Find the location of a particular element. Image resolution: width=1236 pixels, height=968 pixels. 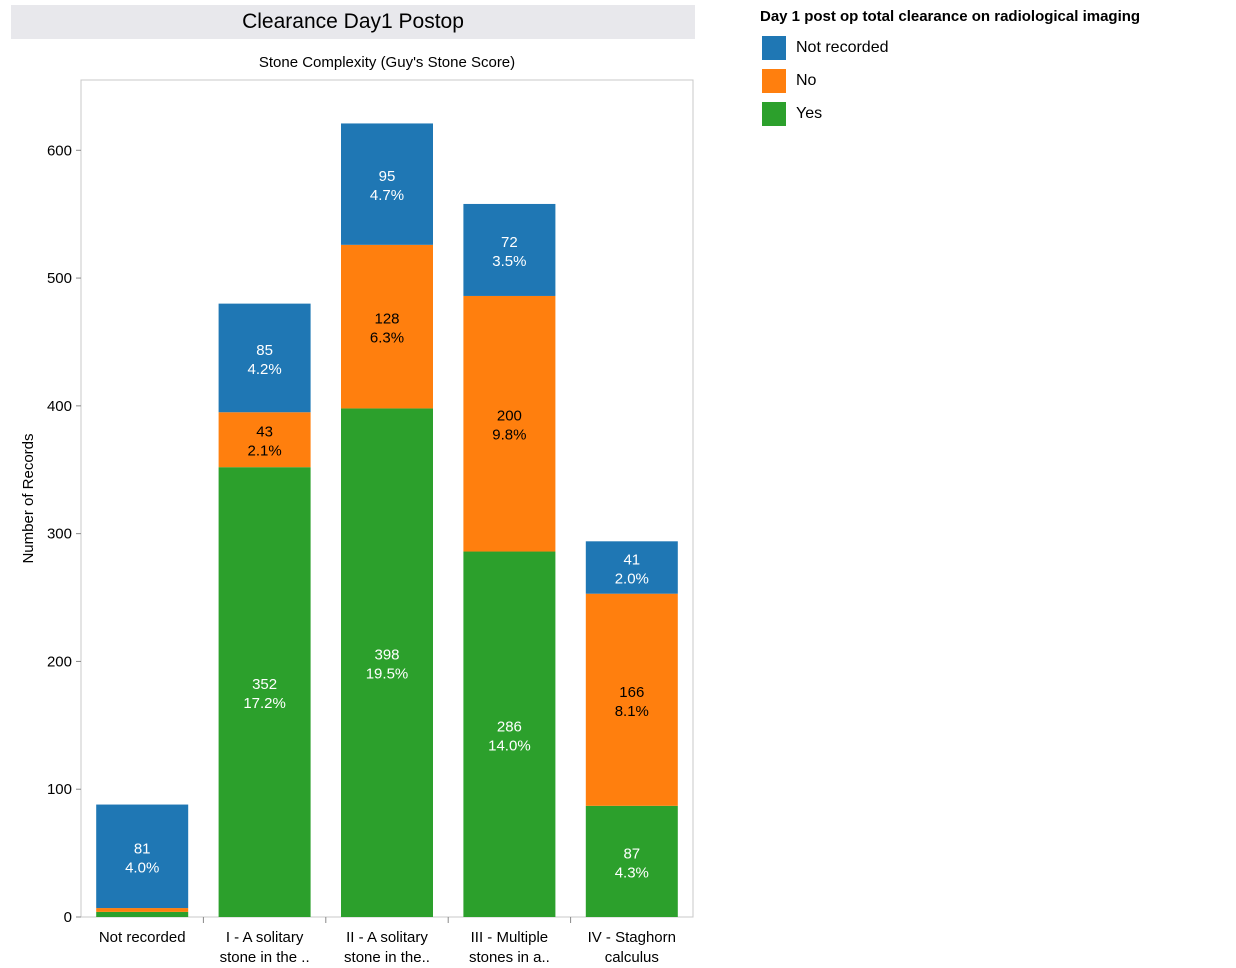

x-tick-label: Not recorded is located at coordinates (142, 937).